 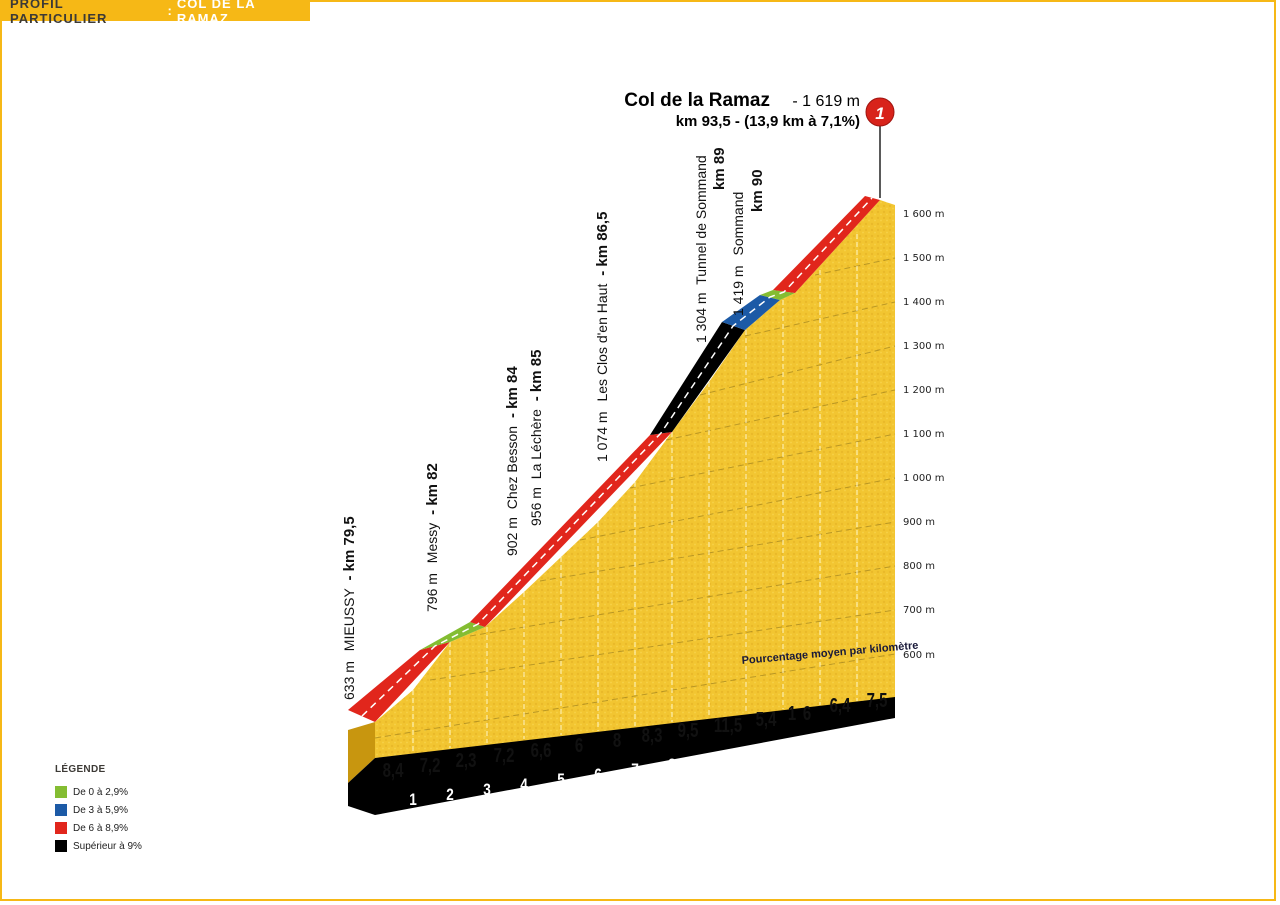 What do you see at coordinates (840, 705) in the screenshot?
I see `svg-text: 6,4` at bounding box center [840, 705].